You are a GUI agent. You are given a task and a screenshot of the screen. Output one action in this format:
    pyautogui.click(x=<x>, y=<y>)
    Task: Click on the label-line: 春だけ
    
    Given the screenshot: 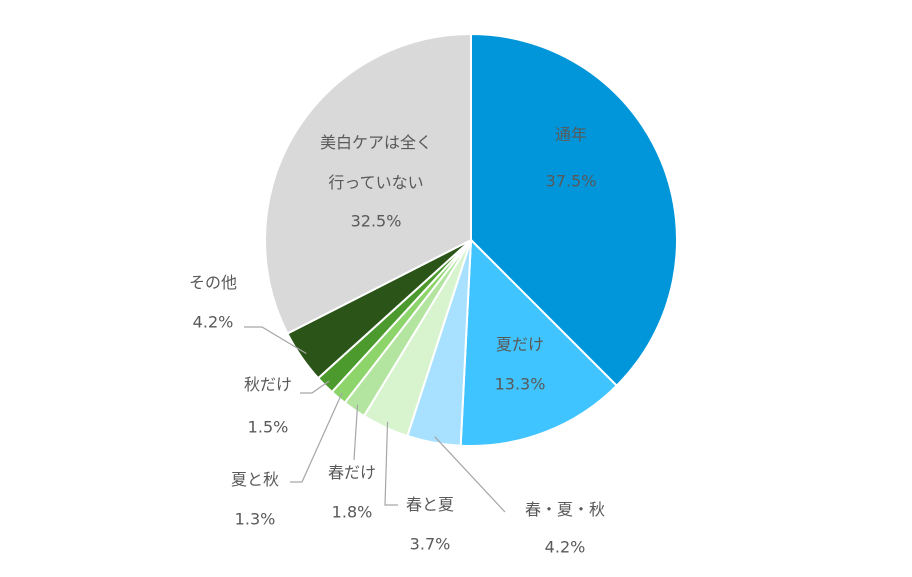 What is the action you would take?
    pyautogui.click(x=352, y=472)
    